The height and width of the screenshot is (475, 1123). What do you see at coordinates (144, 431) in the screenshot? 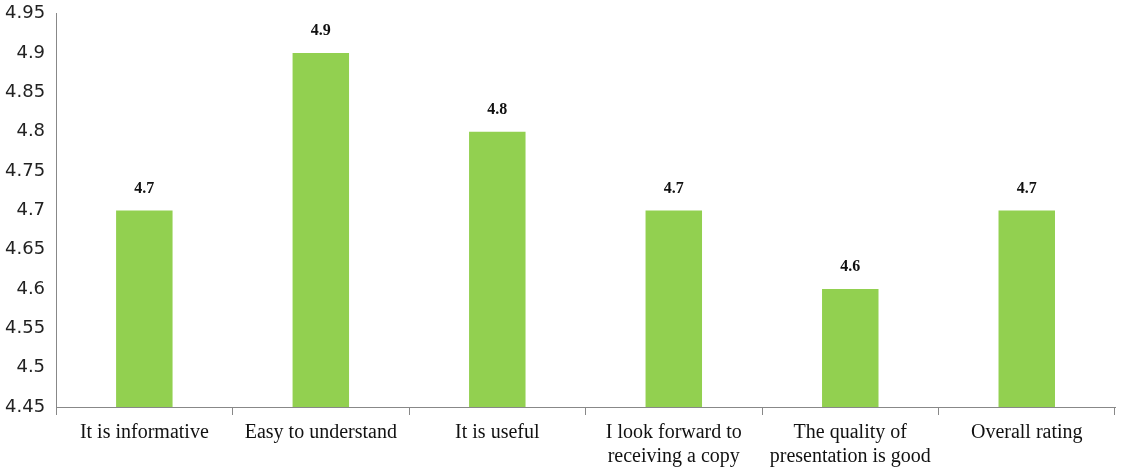
I see `x-tick-label: It is informative` at bounding box center [144, 431].